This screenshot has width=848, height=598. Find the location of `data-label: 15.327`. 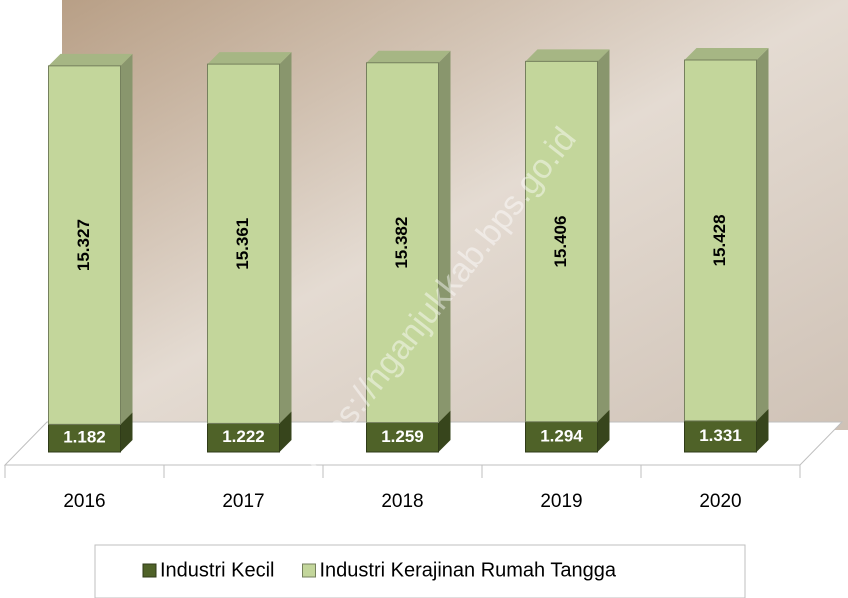

data-label: 15.327 is located at coordinates (83, 245).